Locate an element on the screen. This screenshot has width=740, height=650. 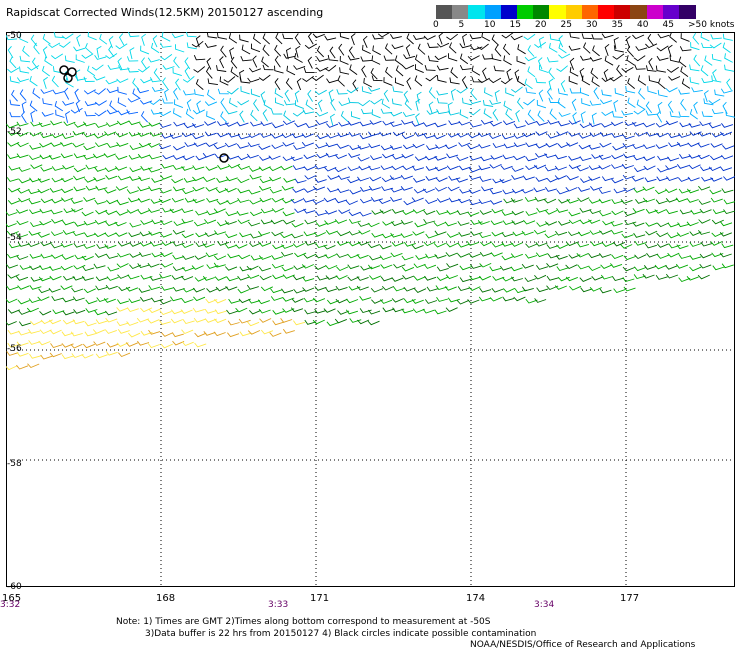
longitude-label: 171 is located at coordinates (320, 598).